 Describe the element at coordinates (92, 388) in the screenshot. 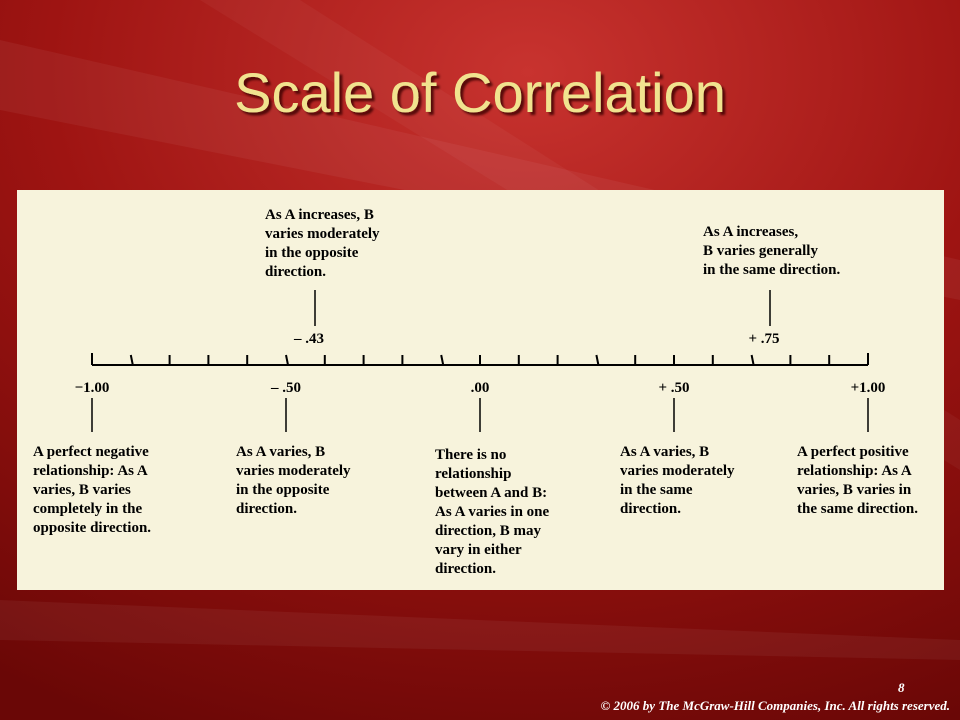

I see `scale-label: −1.00` at that location.